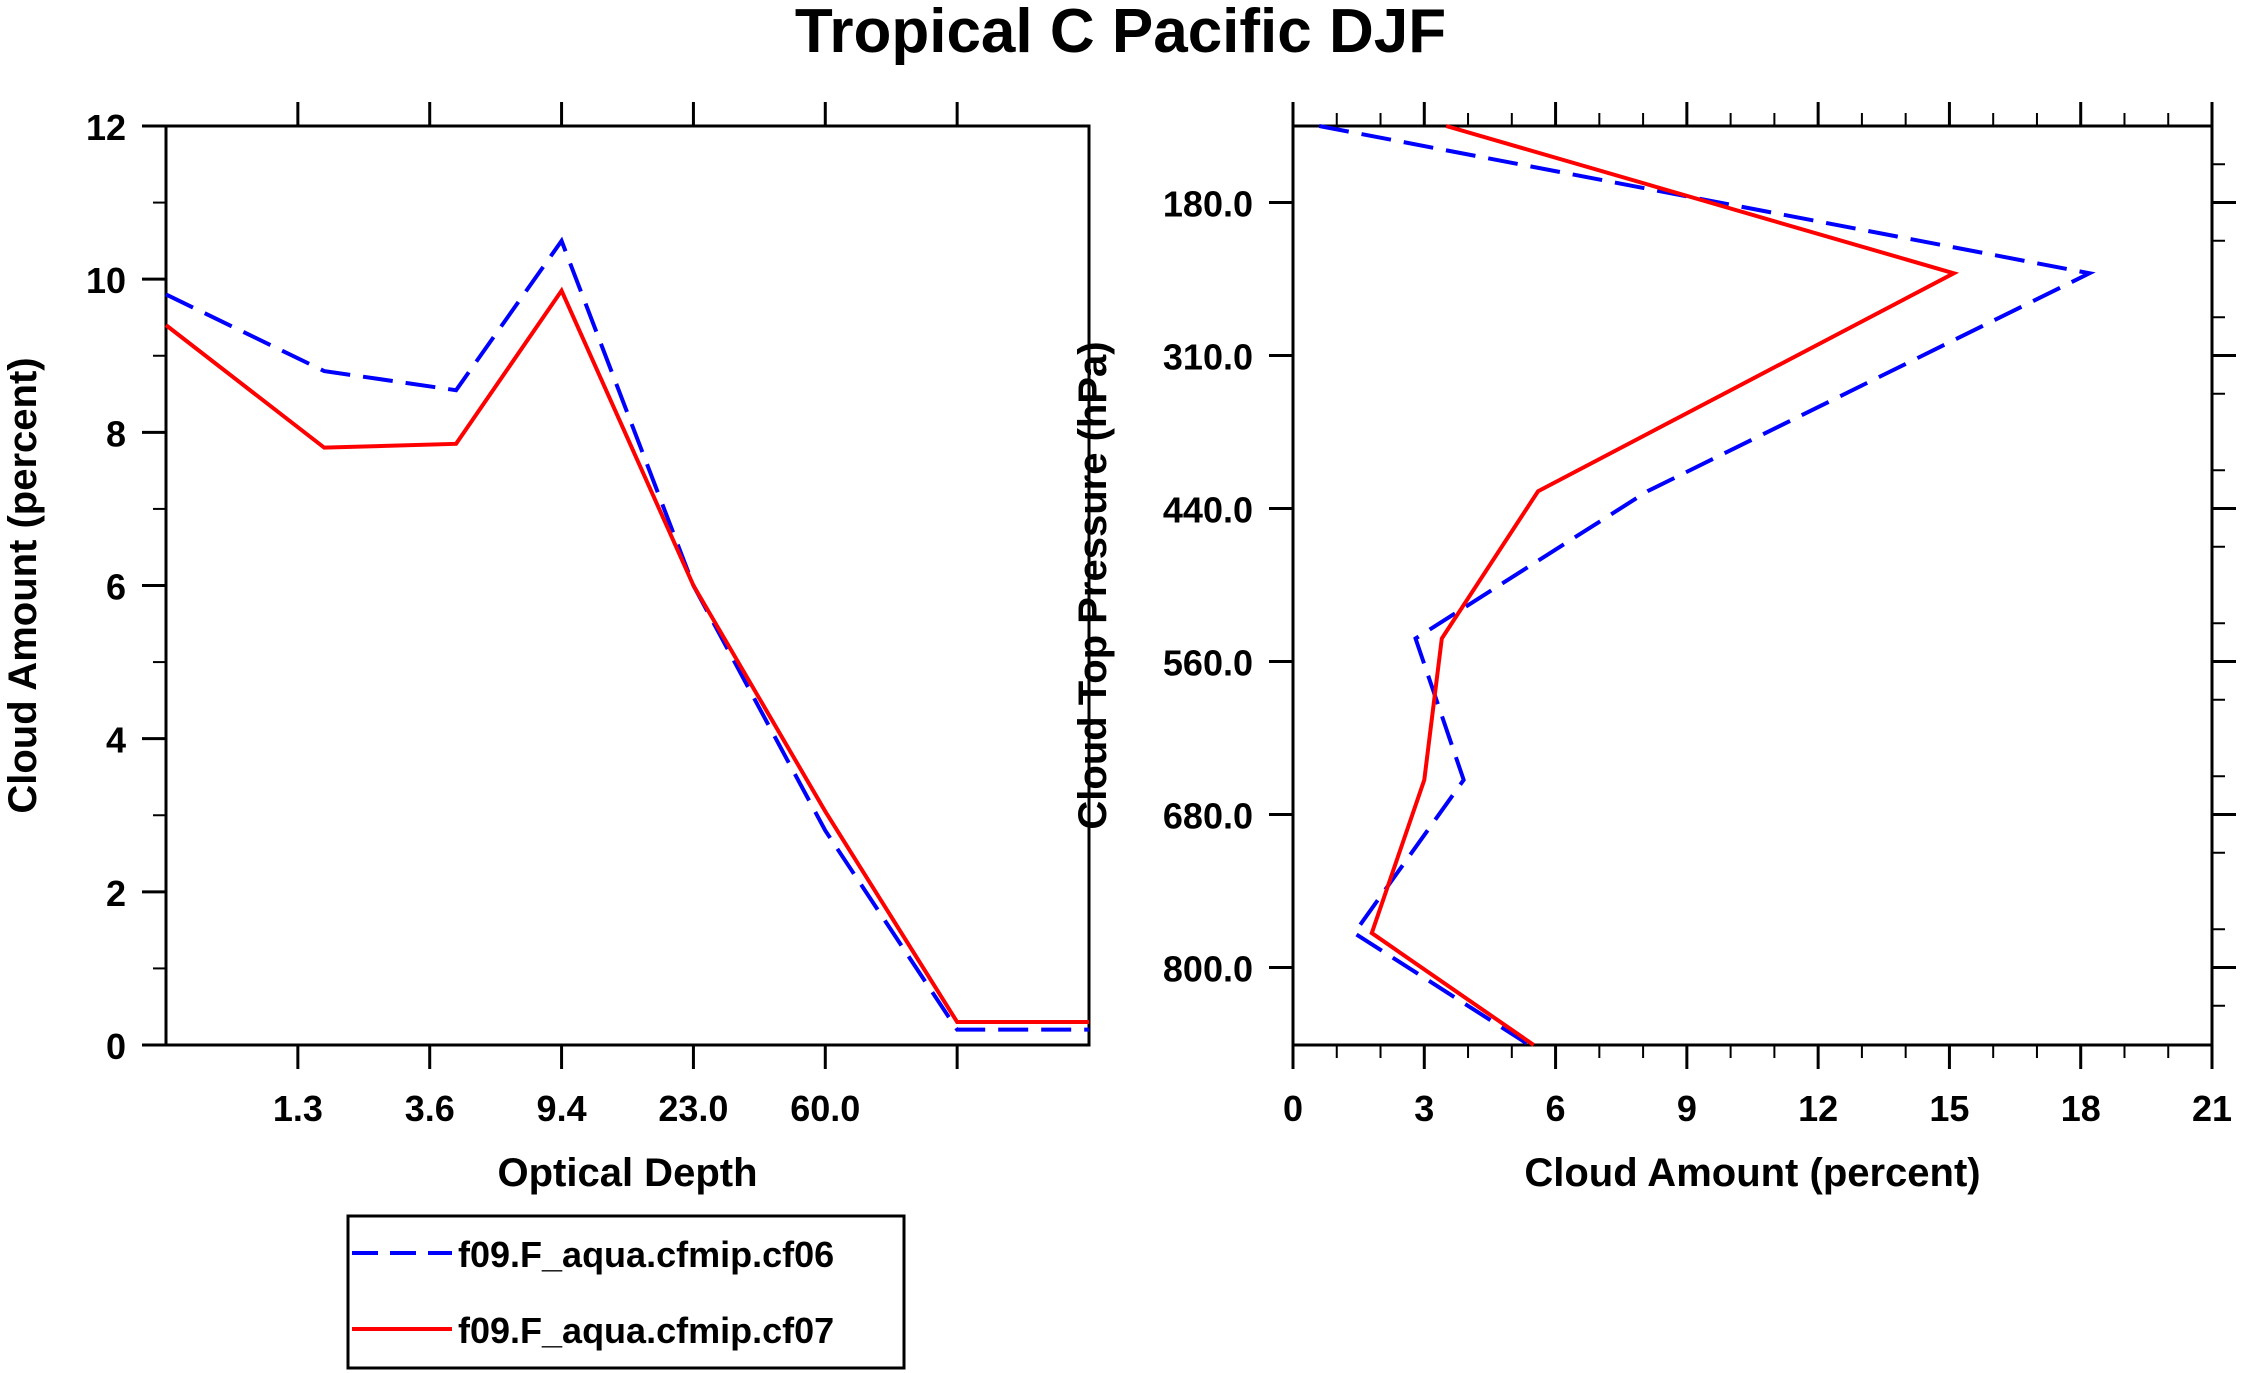  What do you see at coordinates (116, 1046) in the screenshot?
I see `left-y-tick-label: 0` at bounding box center [116, 1046].